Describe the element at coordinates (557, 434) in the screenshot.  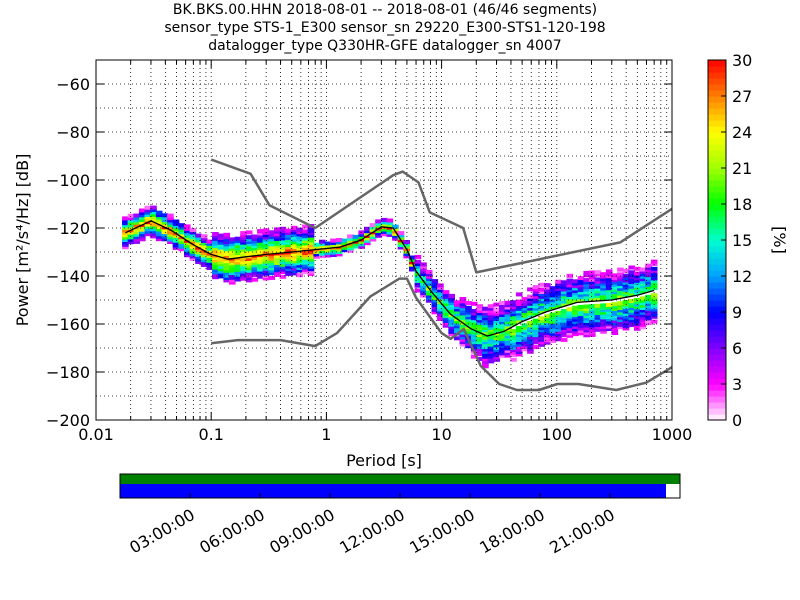
I see `x-tick-label: 100` at that location.